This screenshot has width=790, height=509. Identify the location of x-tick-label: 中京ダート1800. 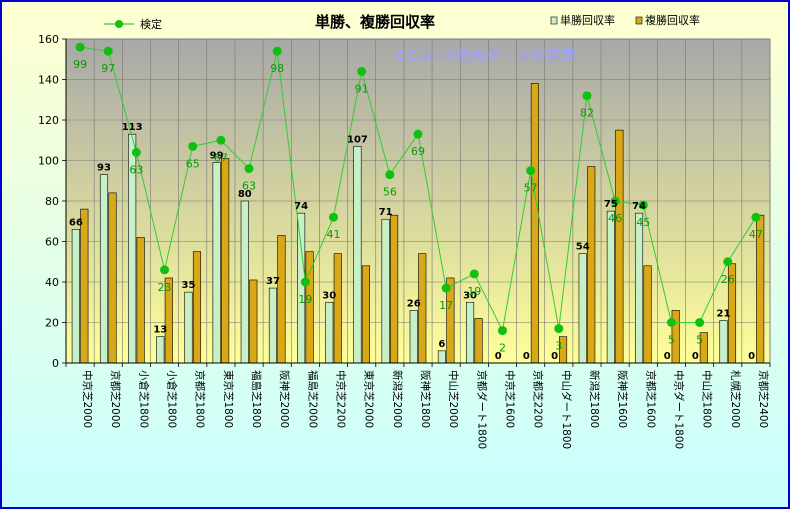
(678, 409).